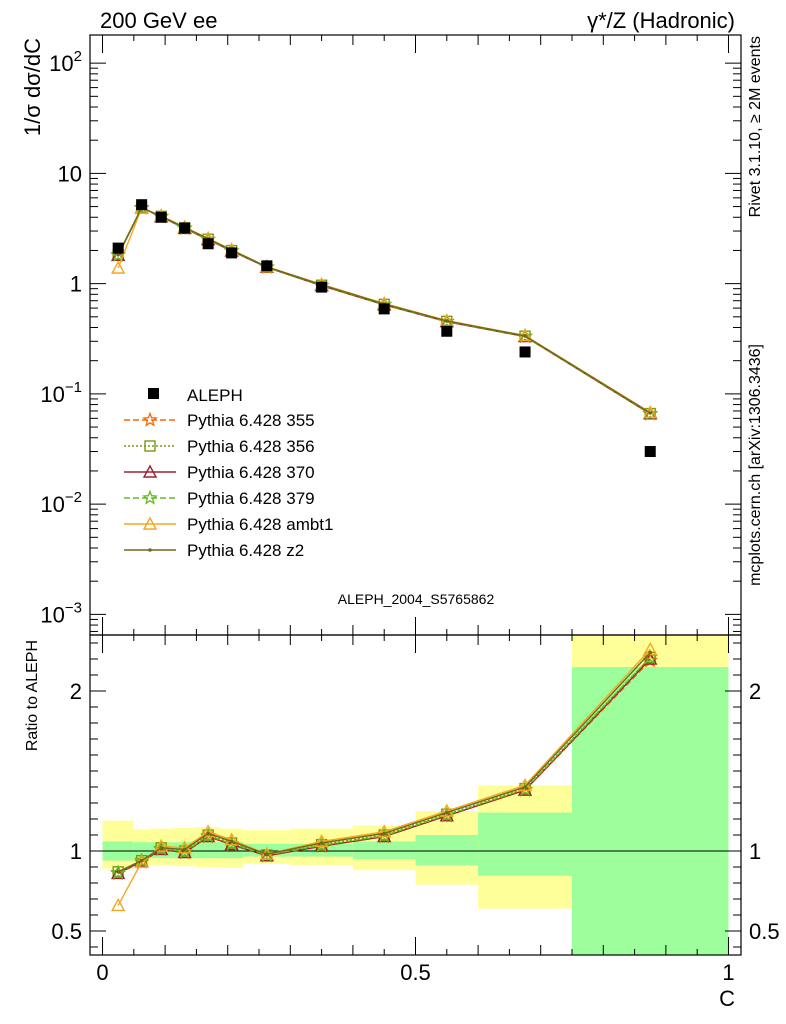  Describe the element at coordinates (65, 62) in the screenshot. I see `top-ytick-label-5: 10²` at that location.